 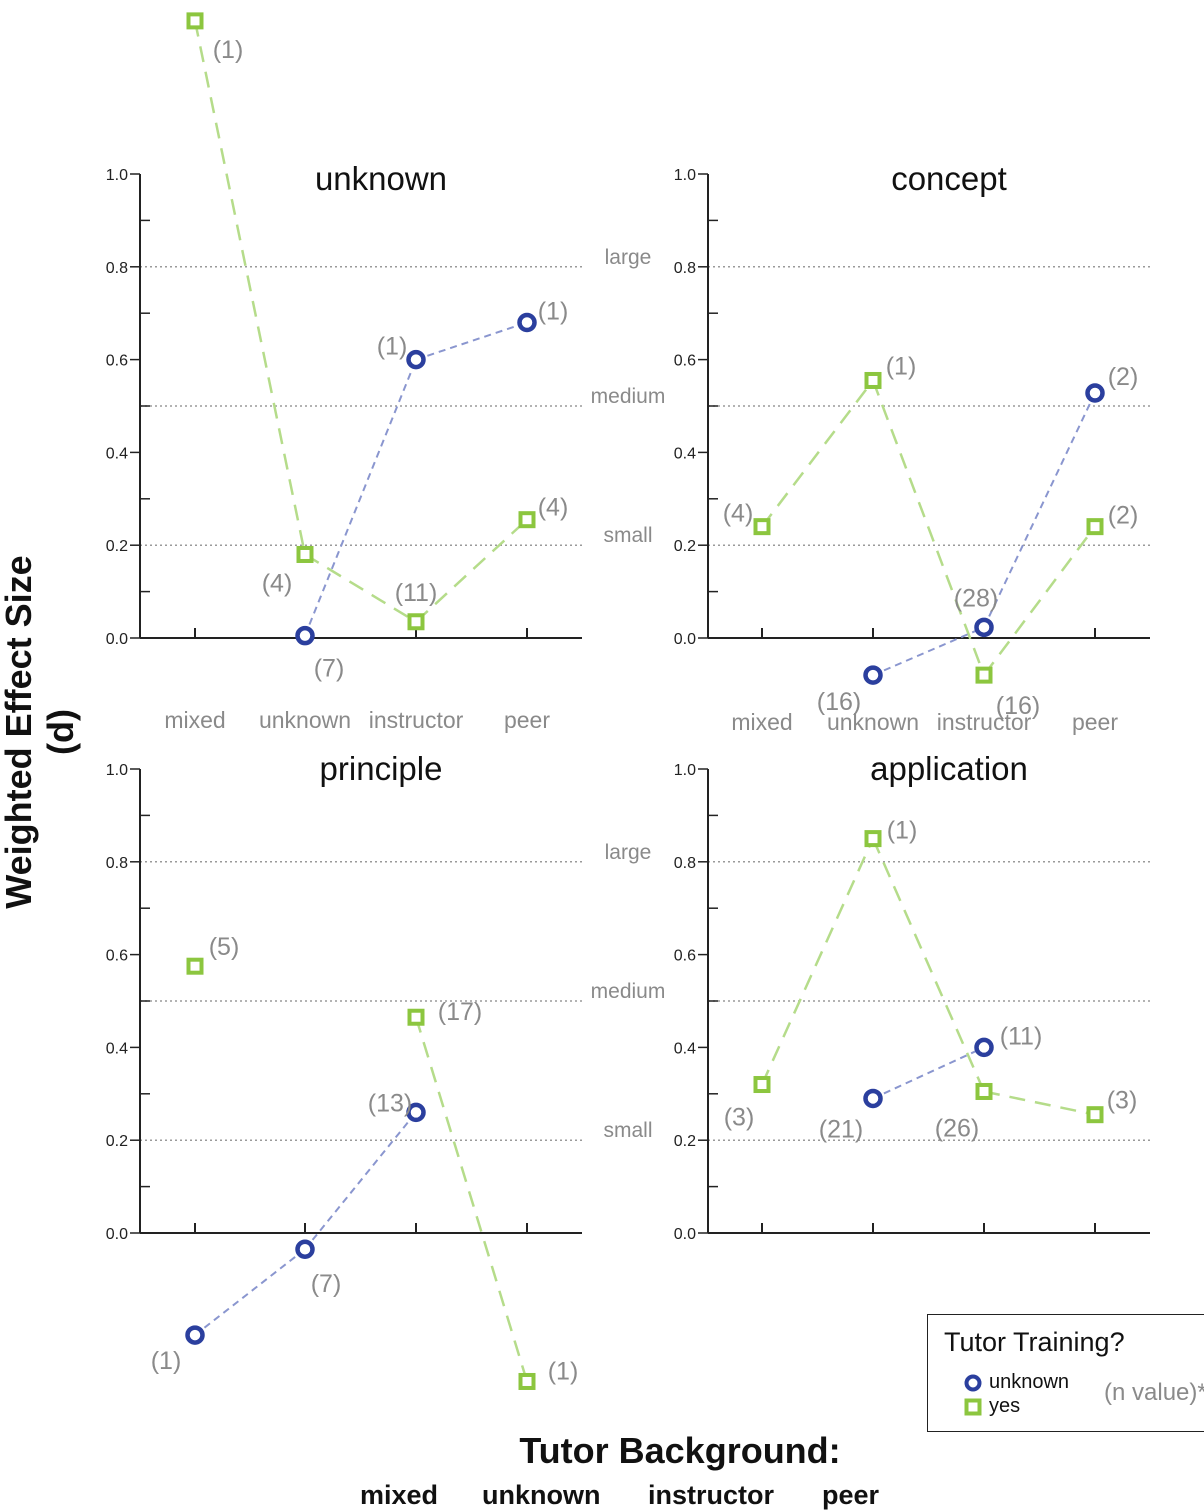 What do you see at coordinates (527, 720) in the screenshot?
I see `x-category-label-peer: peer` at bounding box center [527, 720].